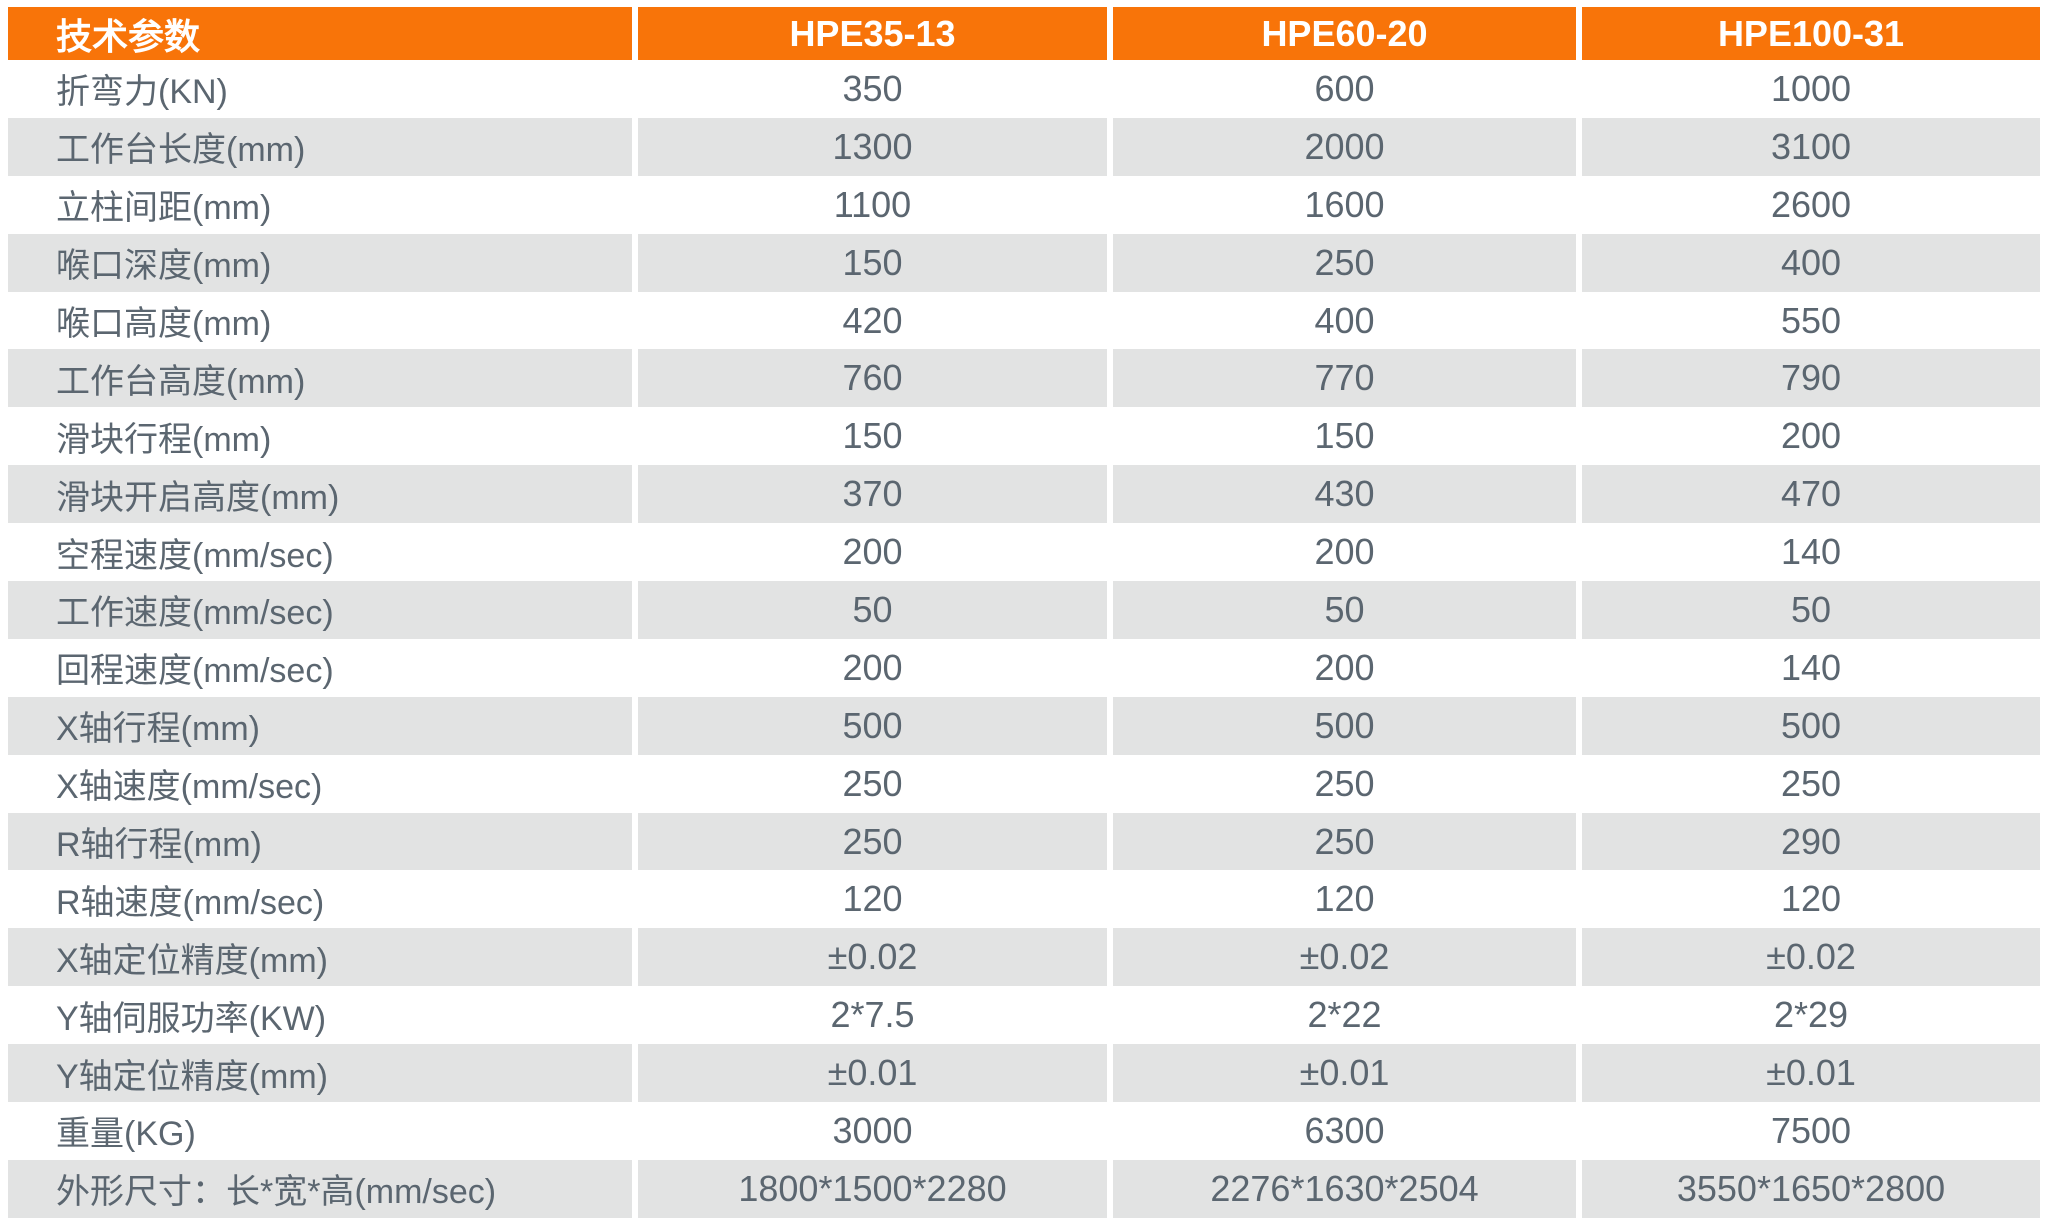 This screenshot has height=1225, width=2048. What do you see at coordinates (1808, 1015) in the screenshot?
I see `row-value: 2*29` at bounding box center [1808, 1015].